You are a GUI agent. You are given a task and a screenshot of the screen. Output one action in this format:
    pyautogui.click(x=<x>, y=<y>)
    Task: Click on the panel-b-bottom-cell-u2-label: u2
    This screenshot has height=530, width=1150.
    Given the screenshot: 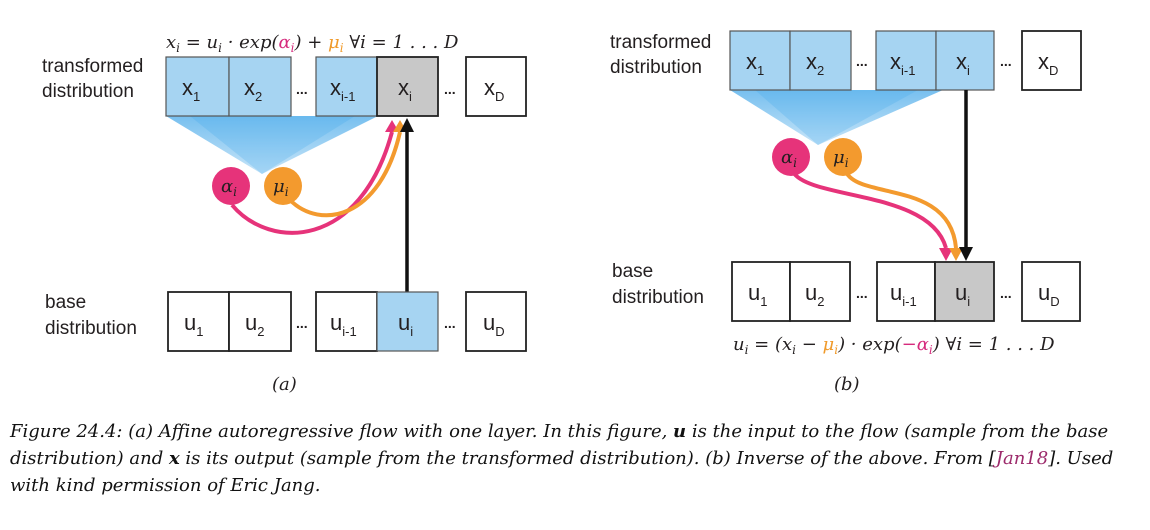 What is the action you would take?
    pyautogui.click(x=814, y=294)
    